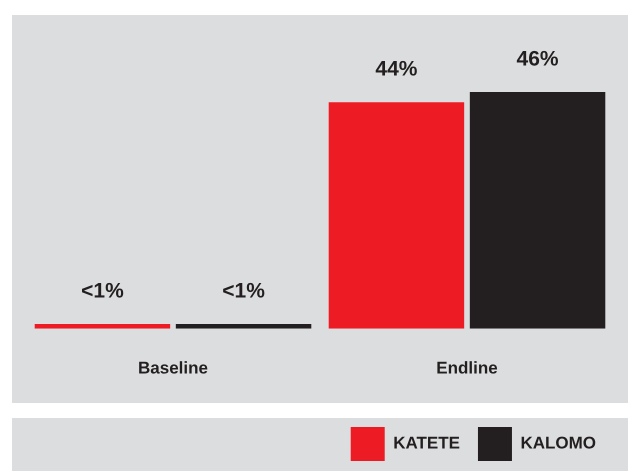 This screenshot has width=628, height=471. I want to click on data-label: 46%, so click(537, 58).